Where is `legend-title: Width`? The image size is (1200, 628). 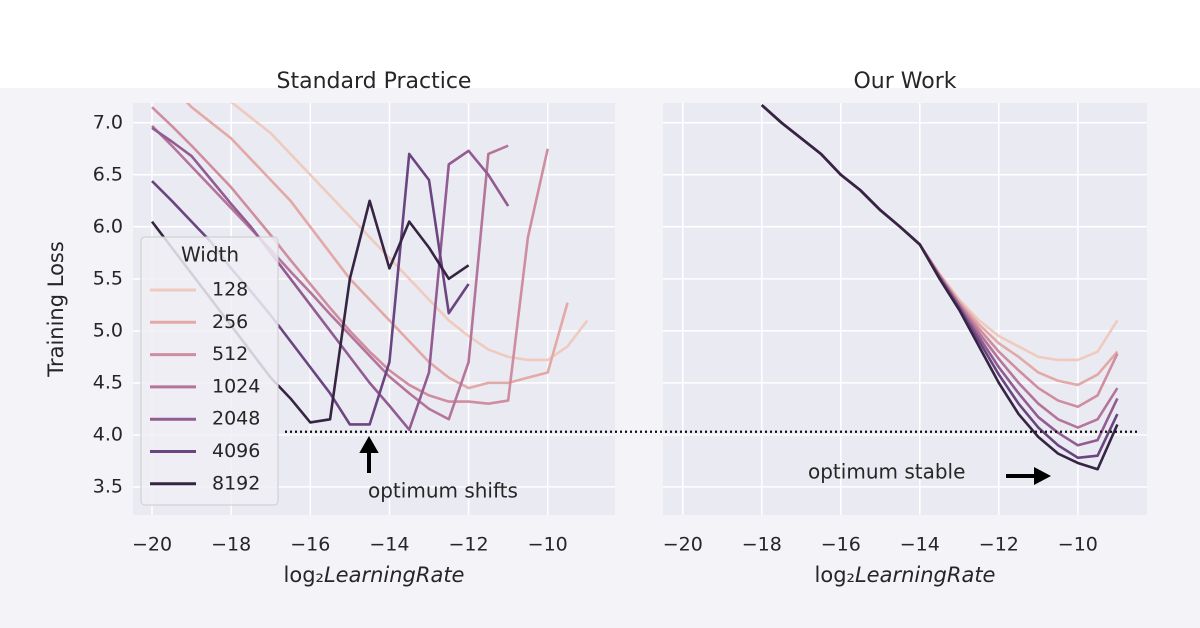
legend-title: Width is located at coordinates (210, 255).